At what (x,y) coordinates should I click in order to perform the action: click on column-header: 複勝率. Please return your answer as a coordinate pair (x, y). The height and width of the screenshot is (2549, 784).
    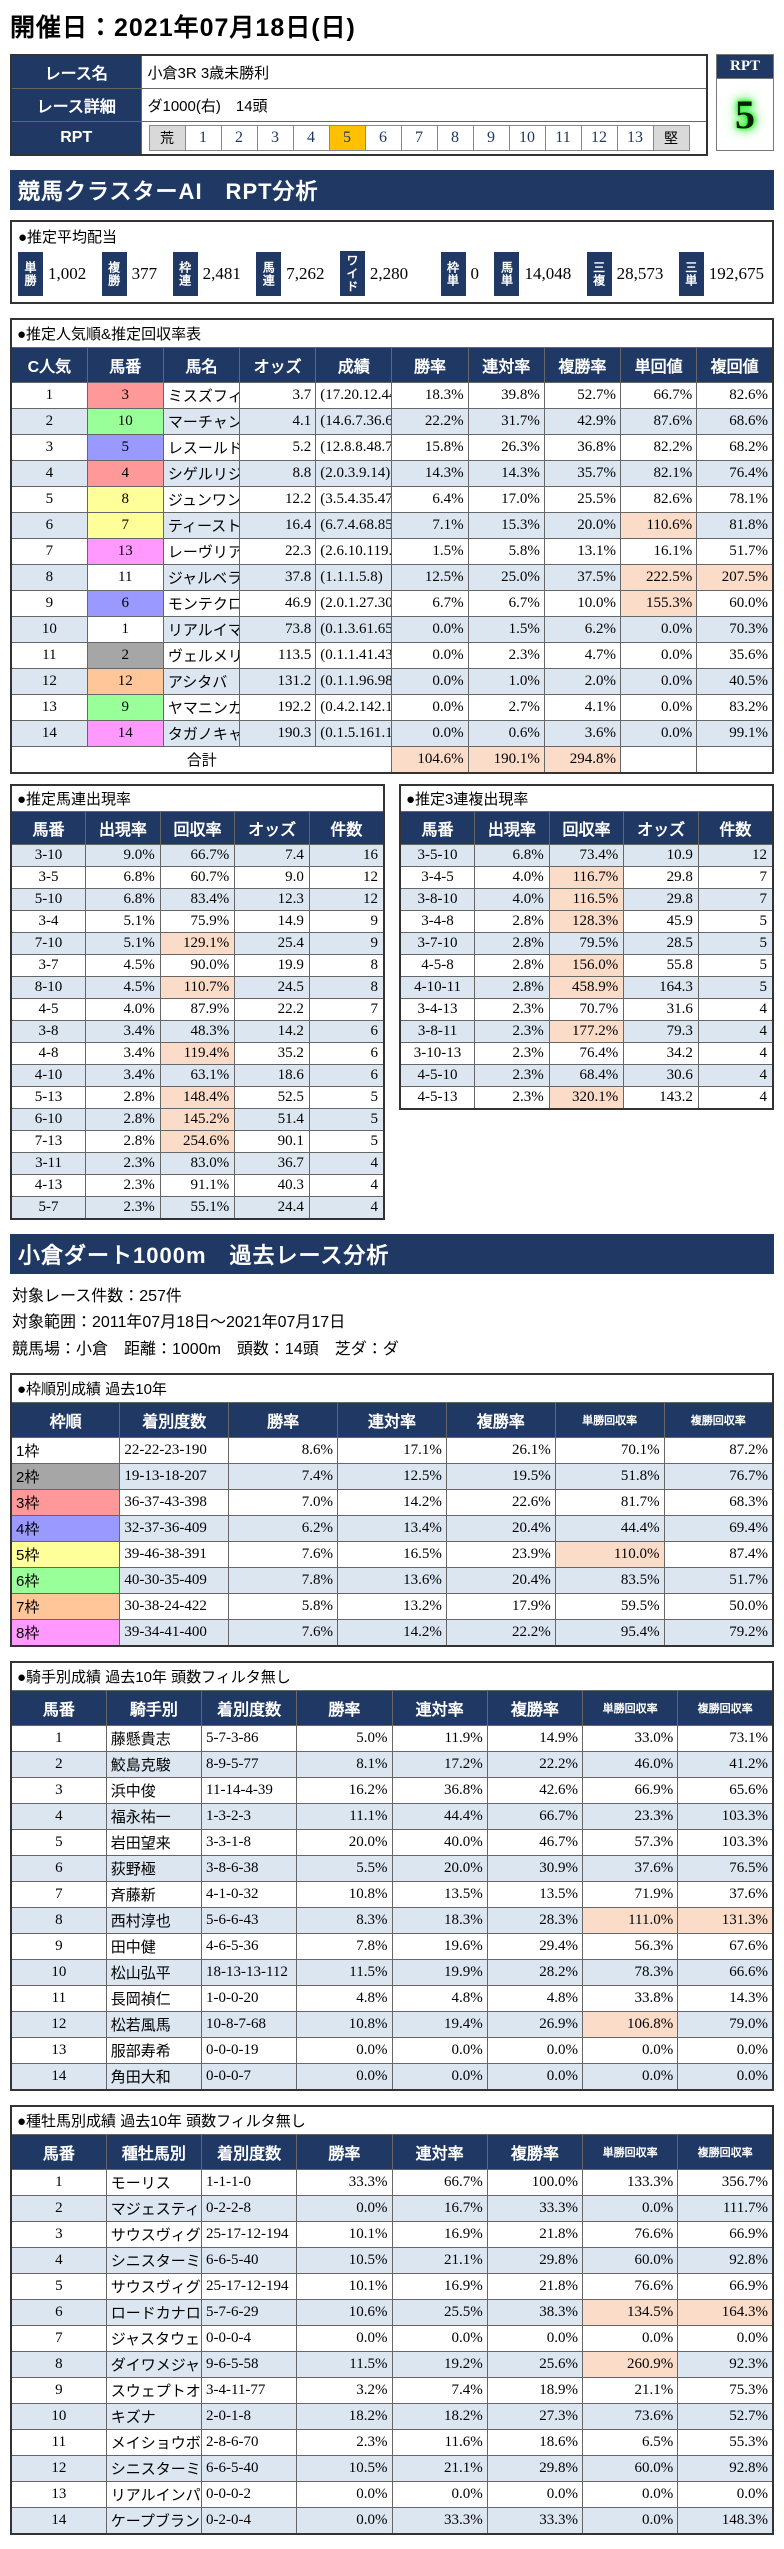
    Looking at the image, I should click on (500, 1420).